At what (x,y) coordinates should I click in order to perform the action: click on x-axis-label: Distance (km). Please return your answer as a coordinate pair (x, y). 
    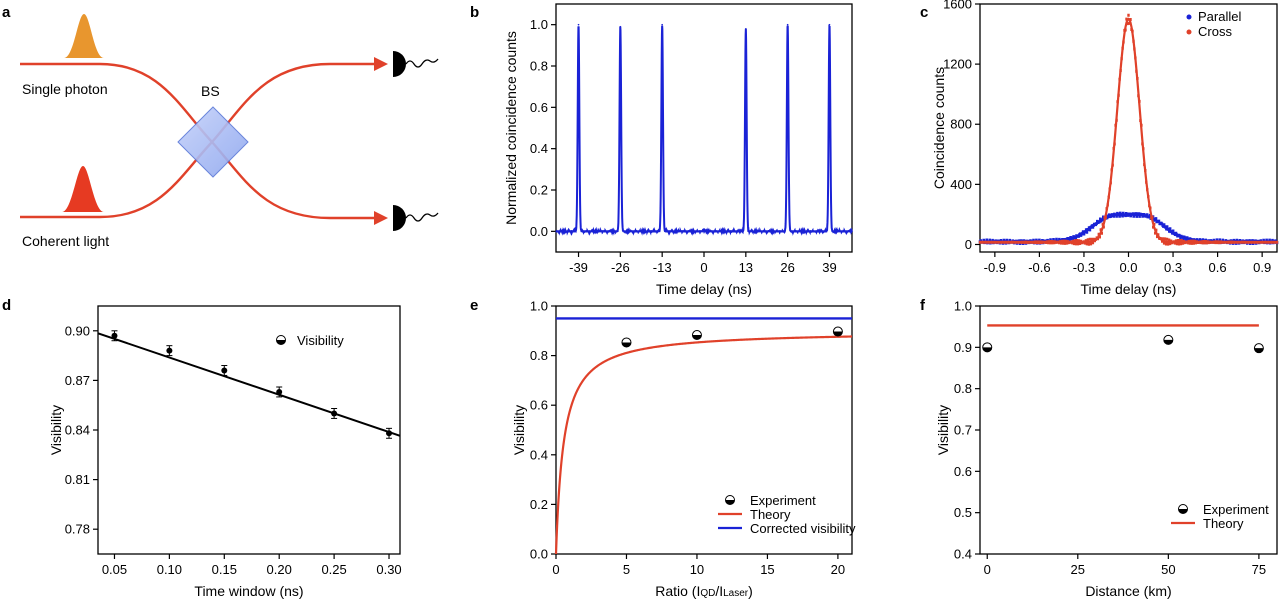
    Looking at the image, I should click on (1128, 591).